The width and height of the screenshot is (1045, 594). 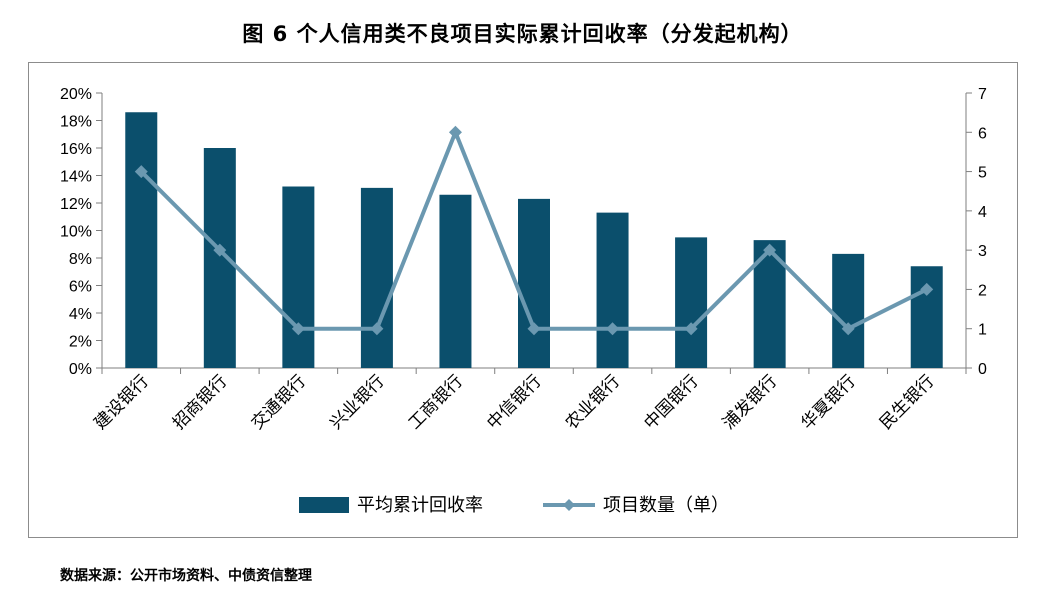 I want to click on left-tick-label: 12%, so click(x=76, y=204).